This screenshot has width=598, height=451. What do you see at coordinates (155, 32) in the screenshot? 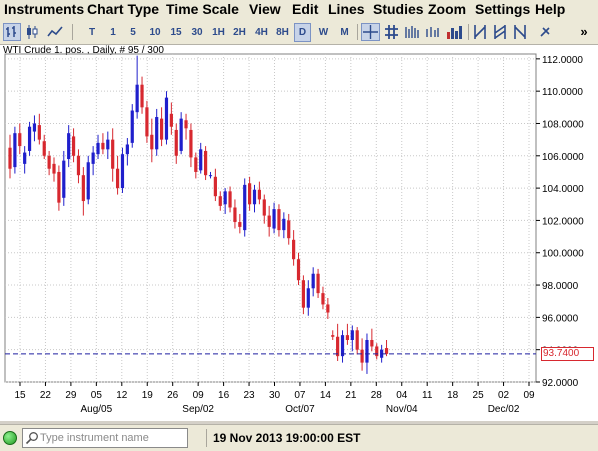
I see `timescale-10min-button: 10` at bounding box center [155, 32].